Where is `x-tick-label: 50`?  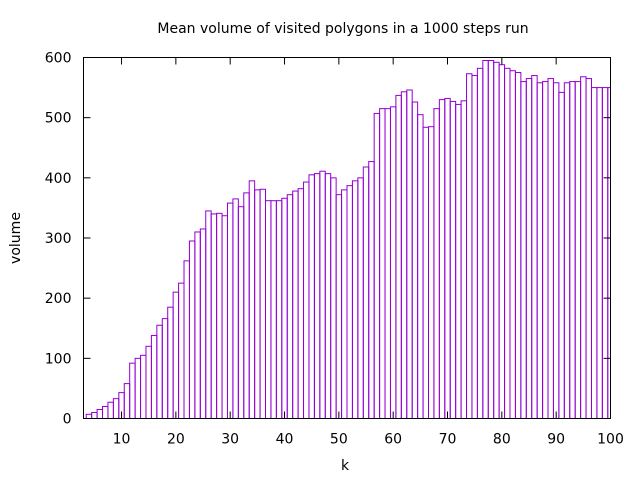
x-tick-label: 50 is located at coordinates (339, 440).